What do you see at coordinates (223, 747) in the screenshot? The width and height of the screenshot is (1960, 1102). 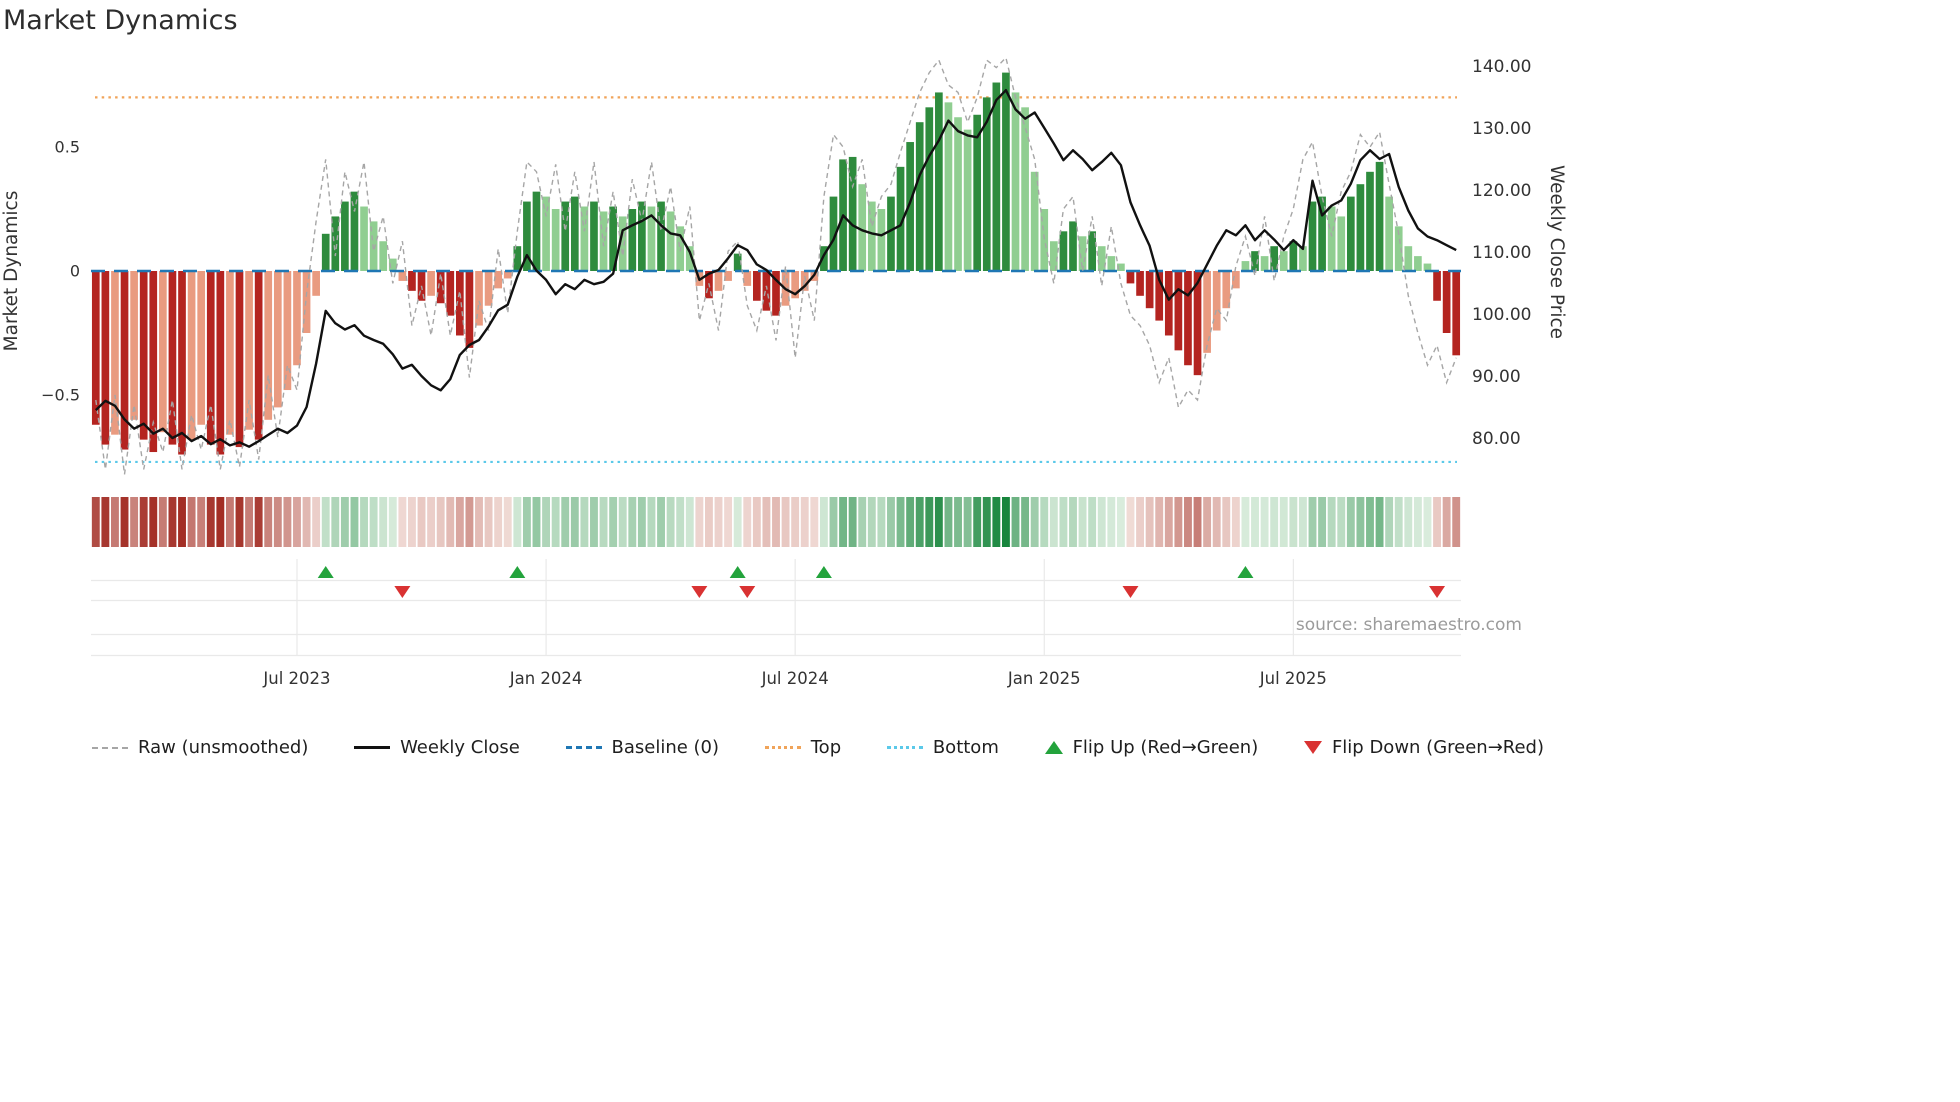 I see `legend-label: Raw (unsmoothed)` at bounding box center [223, 747].